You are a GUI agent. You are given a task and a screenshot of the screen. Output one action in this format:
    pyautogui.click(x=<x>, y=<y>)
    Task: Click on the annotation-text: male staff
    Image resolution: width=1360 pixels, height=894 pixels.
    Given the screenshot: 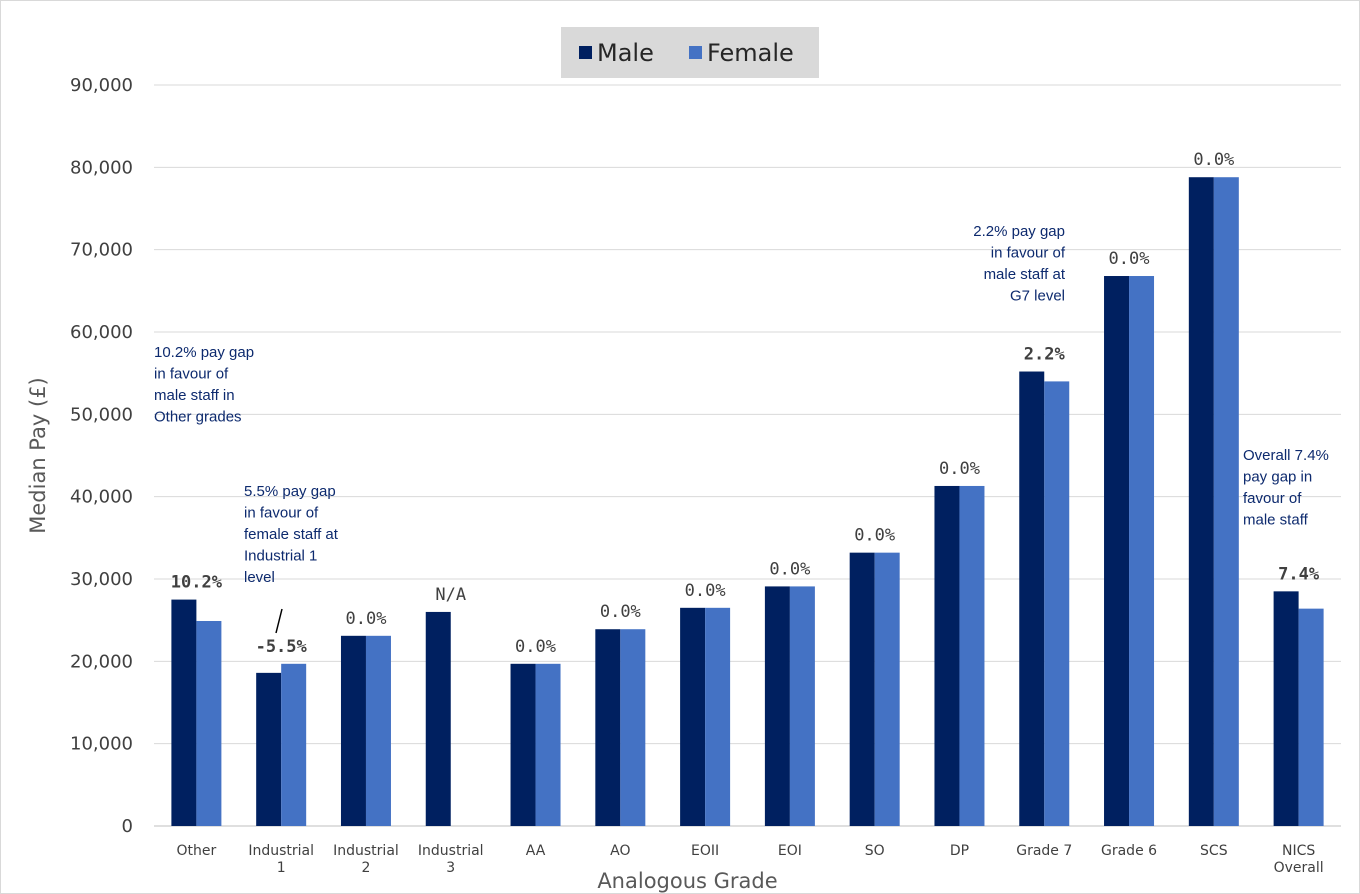 What is the action you would take?
    pyautogui.click(x=1276, y=520)
    